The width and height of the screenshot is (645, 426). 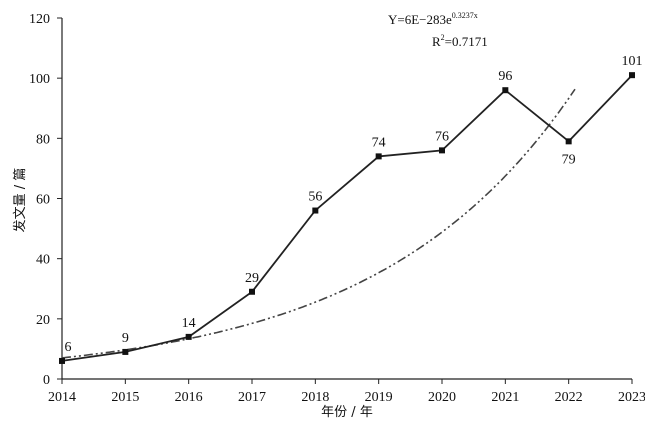 I want to click on y-tick-label: 120, so click(x=39, y=19).